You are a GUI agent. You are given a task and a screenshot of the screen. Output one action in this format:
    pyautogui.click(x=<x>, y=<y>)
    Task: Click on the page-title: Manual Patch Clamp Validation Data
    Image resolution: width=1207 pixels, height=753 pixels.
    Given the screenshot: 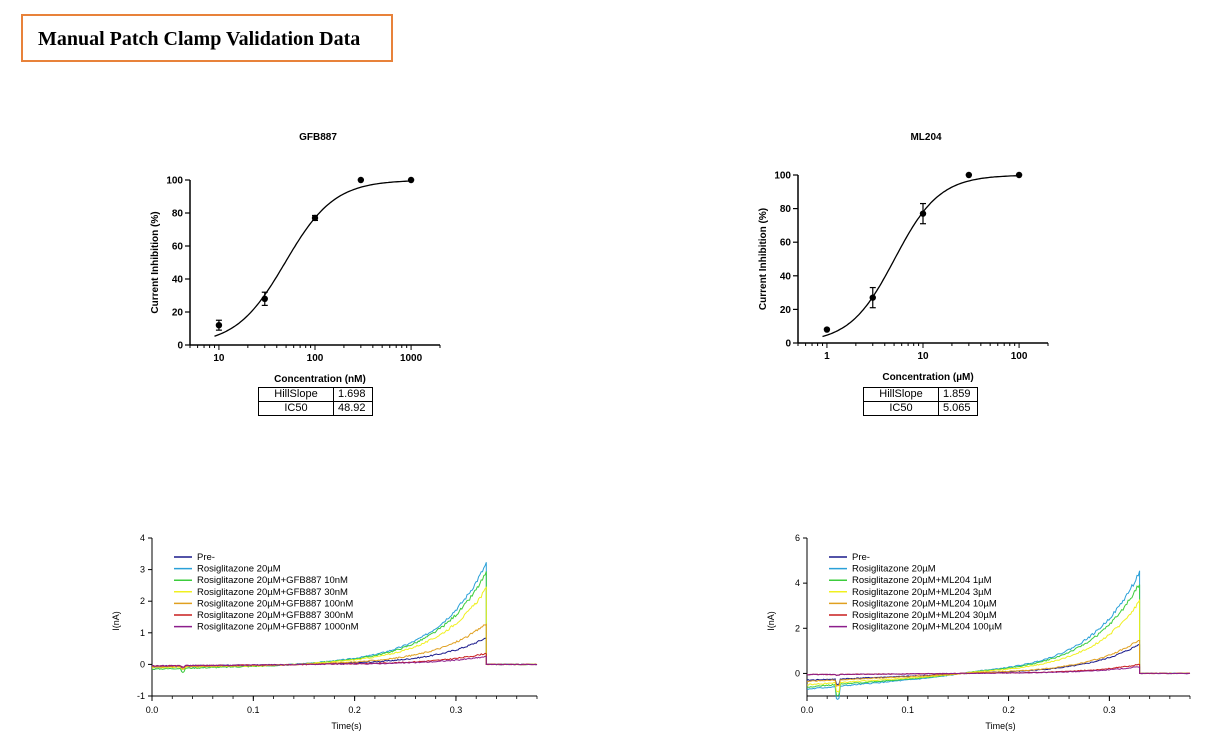 What is the action you would take?
    pyautogui.click(x=199, y=39)
    